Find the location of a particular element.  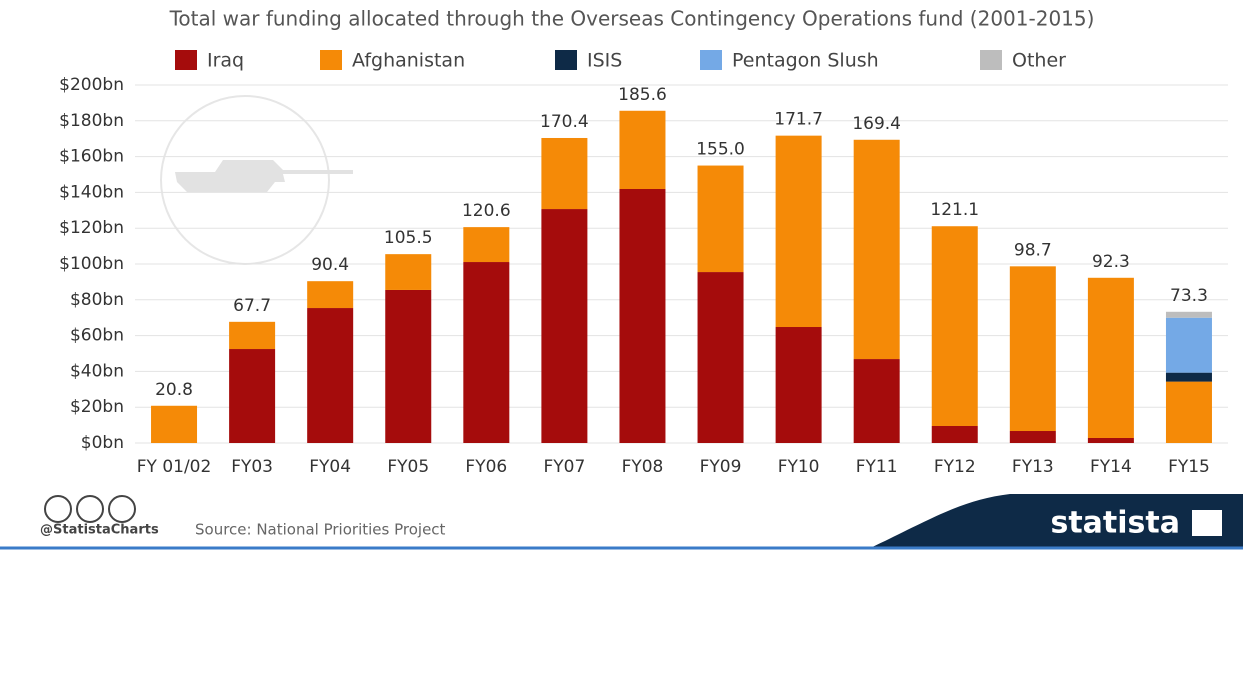

footer-band is located at coordinates (621, 521).